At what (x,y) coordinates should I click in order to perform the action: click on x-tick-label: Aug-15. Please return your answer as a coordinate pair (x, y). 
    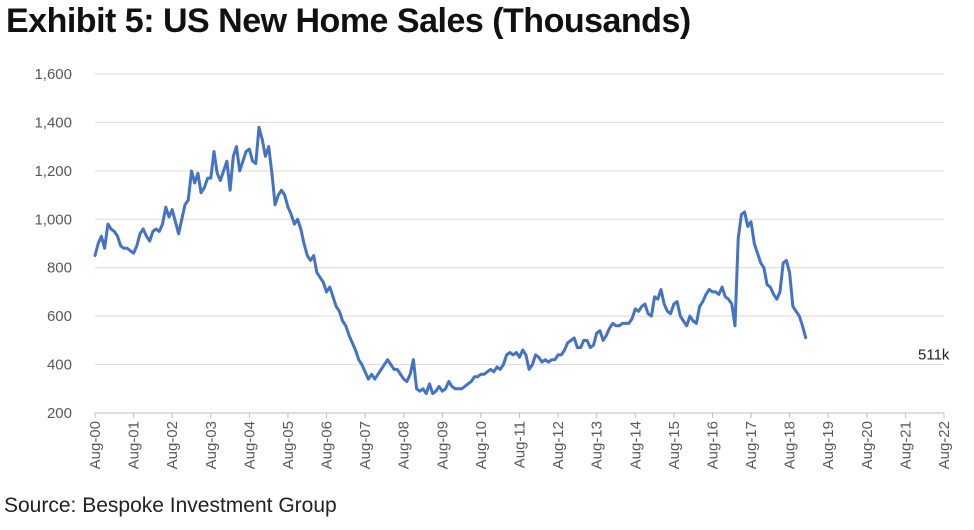
    Looking at the image, I should click on (674, 445).